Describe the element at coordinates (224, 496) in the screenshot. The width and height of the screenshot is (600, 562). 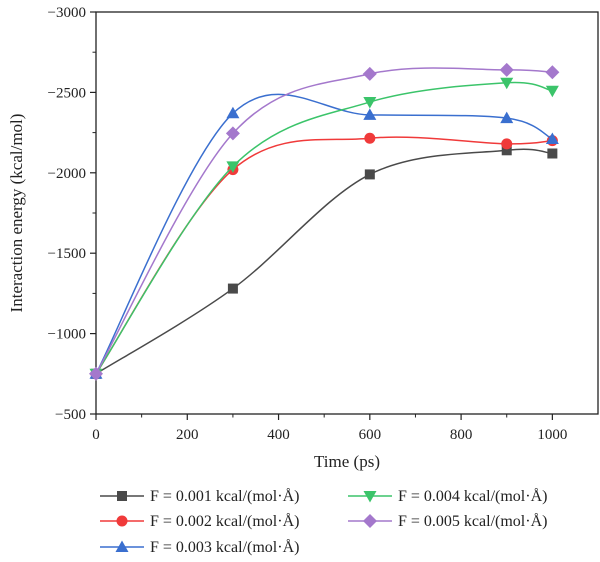
I see `legend-label-0: F = 0.001 kcal/(mol·Å)` at that location.